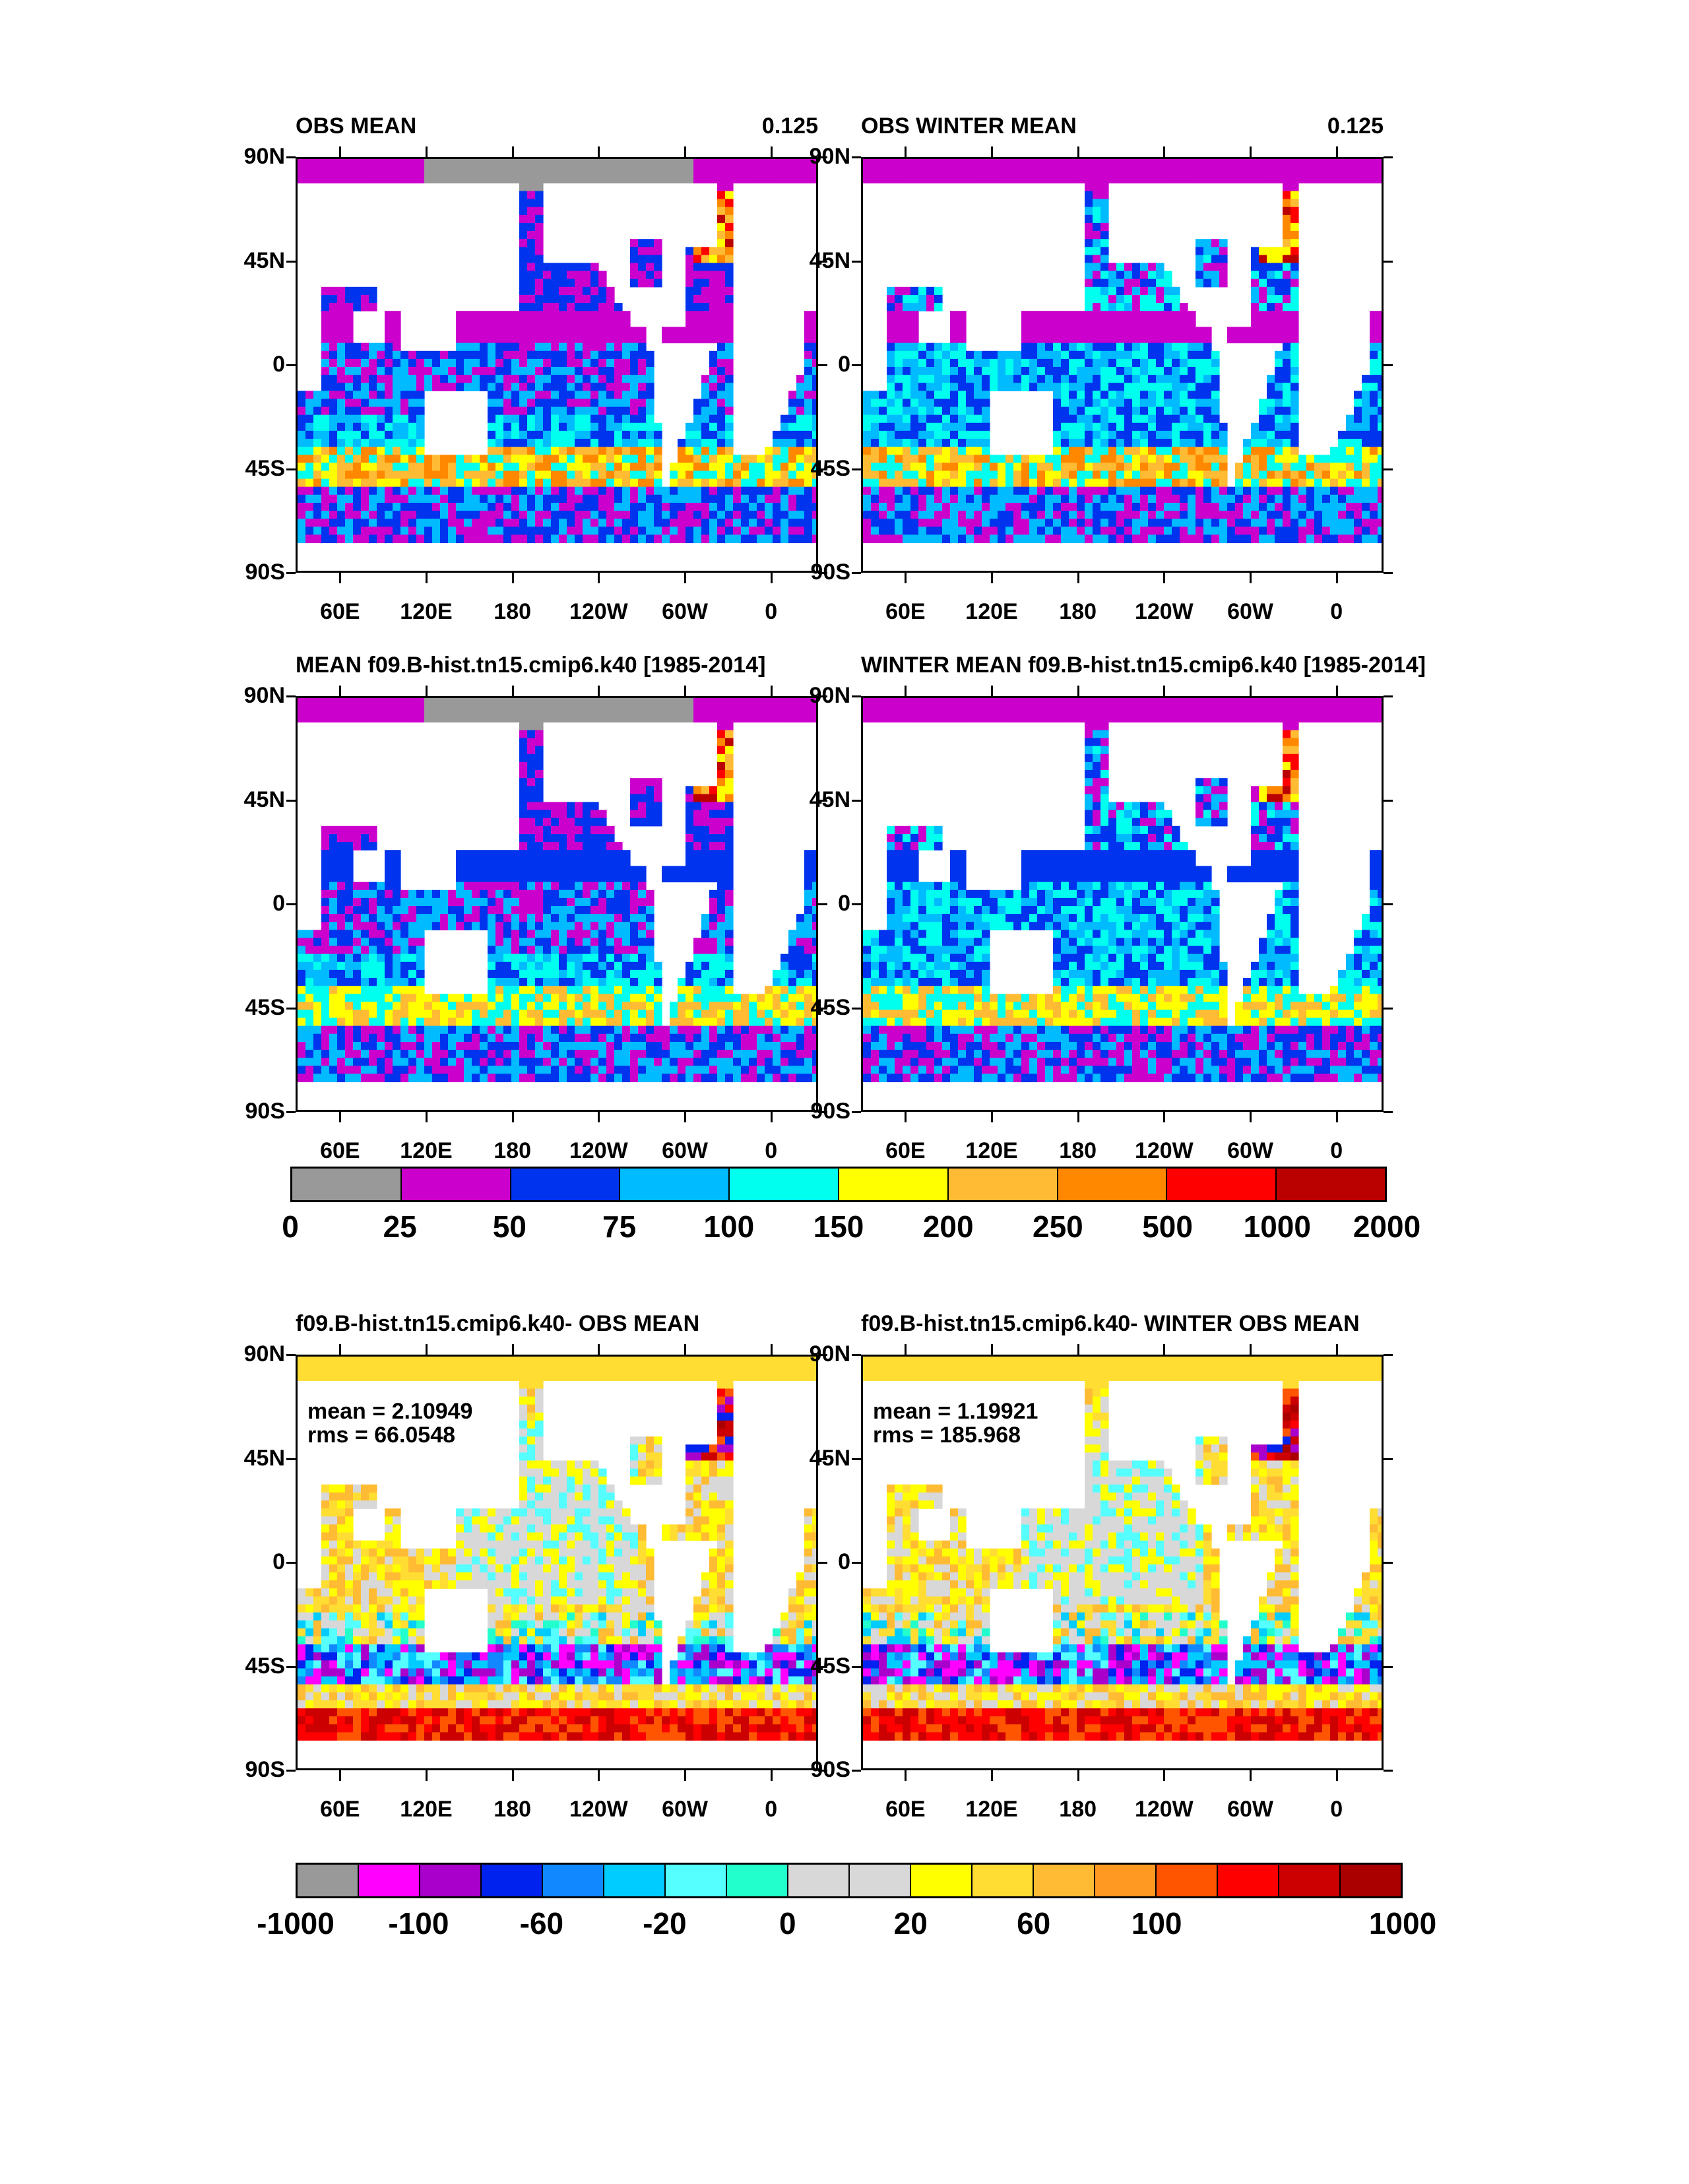  Describe the element at coordinates (948, 1226) in the screenshot. I see `colorbar-label: 200` at that location.